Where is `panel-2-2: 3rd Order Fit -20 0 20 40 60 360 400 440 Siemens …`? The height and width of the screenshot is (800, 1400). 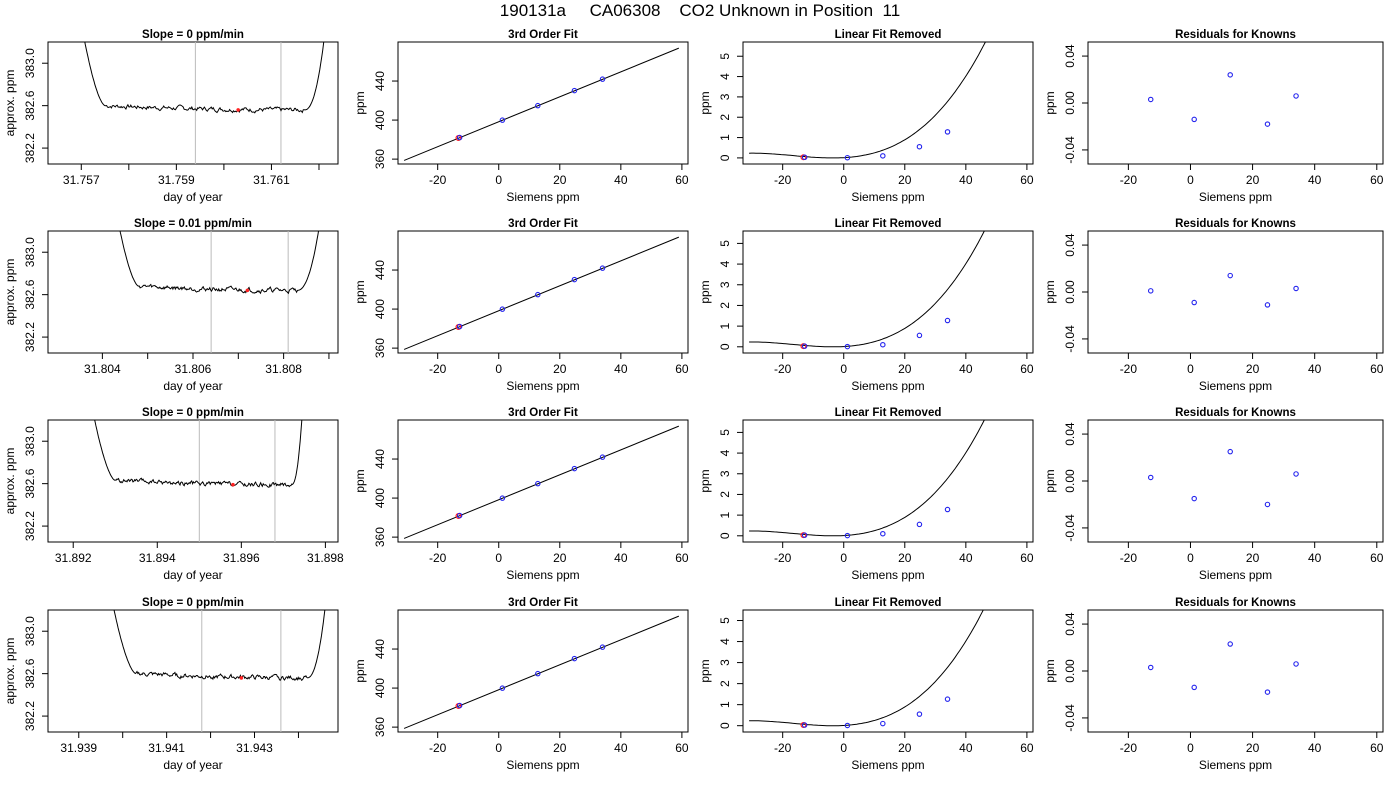
panel-2-2: 3rd Order Fit -20 0 20 40 60 360 400 440 Siemens … is located at coordinates (521, 305).